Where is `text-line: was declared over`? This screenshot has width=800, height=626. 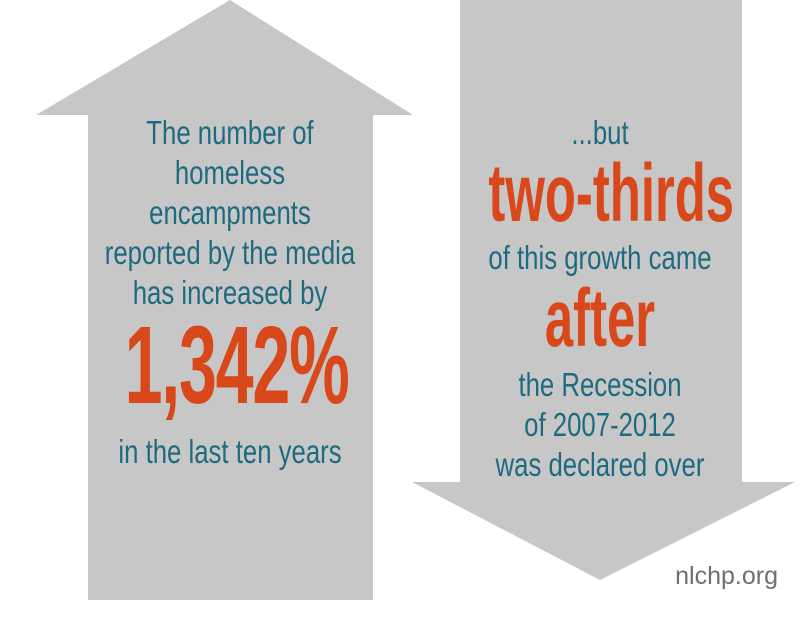 text-line: was declared over is located at coordinates (600, 464).